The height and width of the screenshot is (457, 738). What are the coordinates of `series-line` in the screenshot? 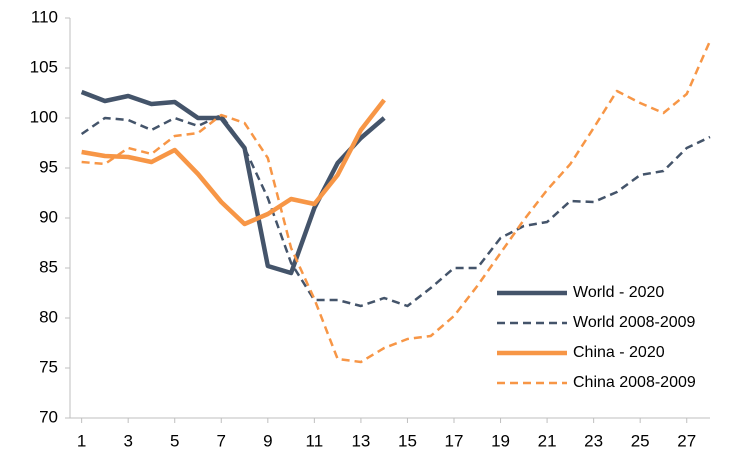 It's located at (233, 162).